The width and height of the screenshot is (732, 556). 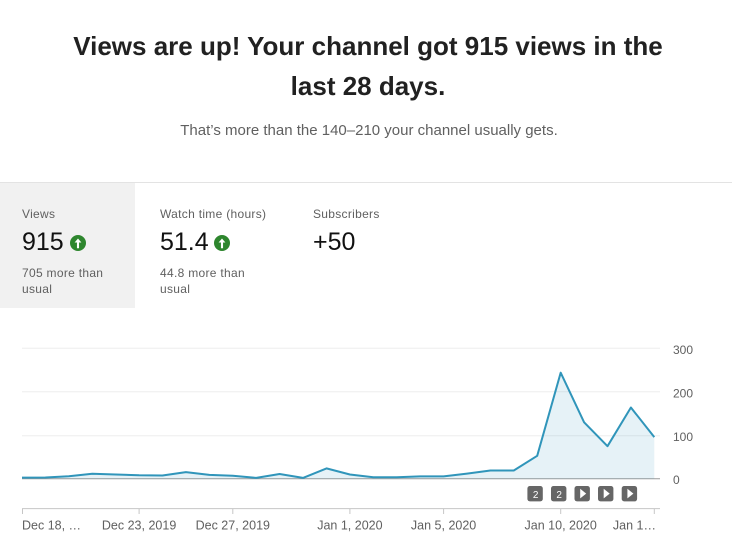 I want to click on svg-text: Dec 23, 2019, so click(x=139, y=526).